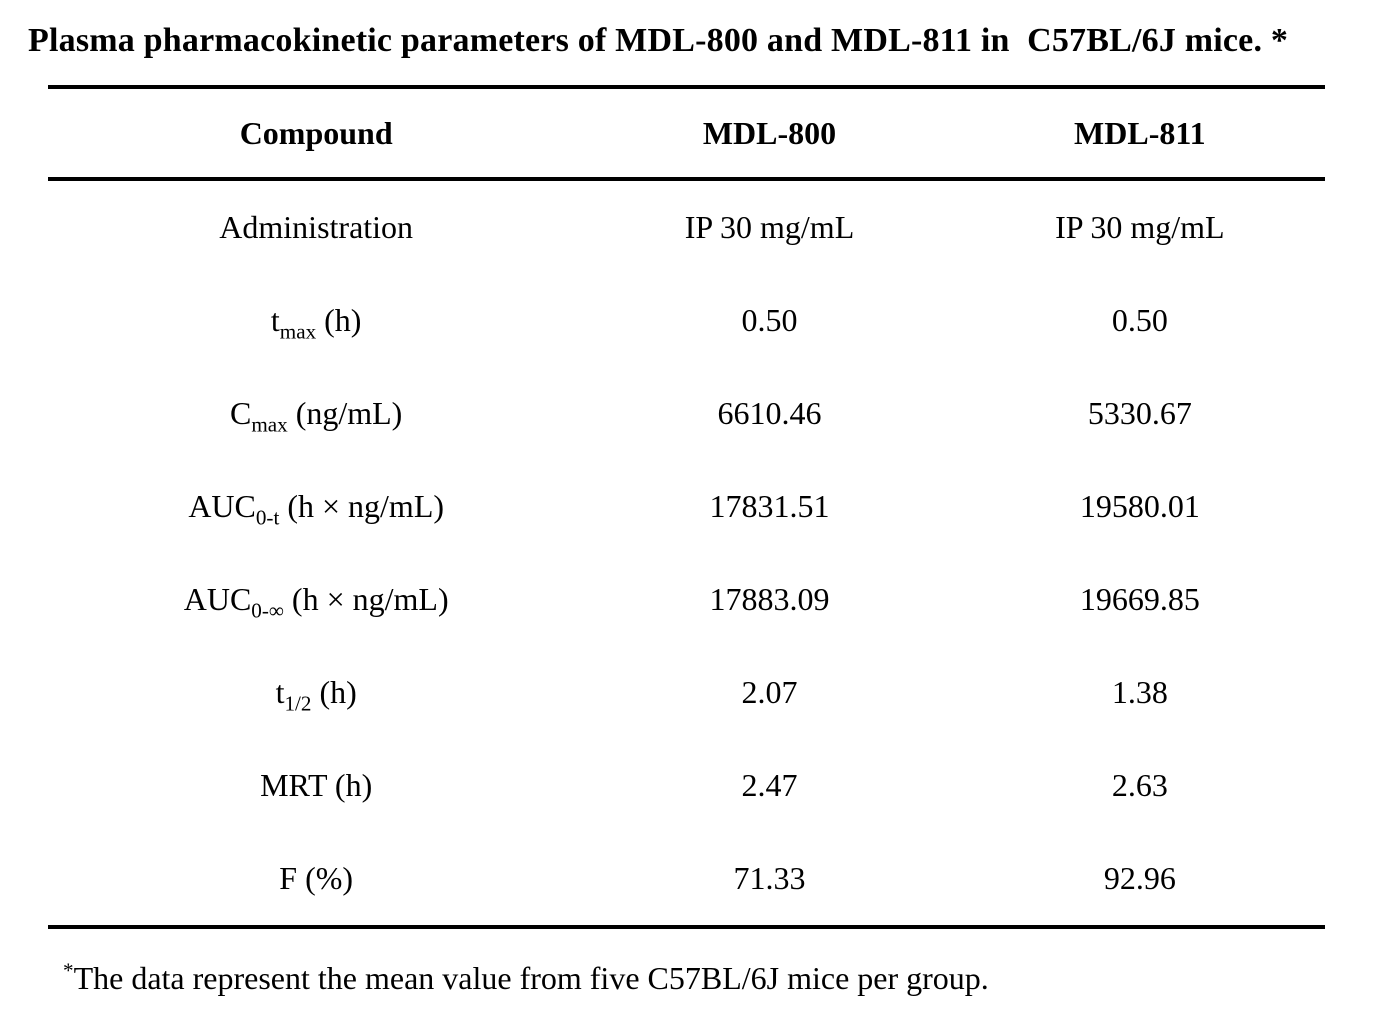  Describe the element at coordinates (769, 506) in the screenshot. I see `value-mdl800: 17831.51` at that location.